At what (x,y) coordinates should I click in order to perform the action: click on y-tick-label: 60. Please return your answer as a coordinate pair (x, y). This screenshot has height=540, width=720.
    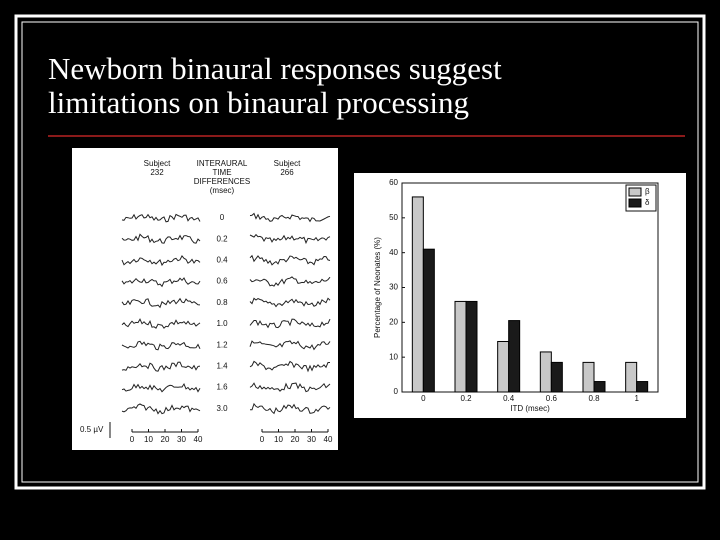
    Looking at the image, I should click on (393, 182).